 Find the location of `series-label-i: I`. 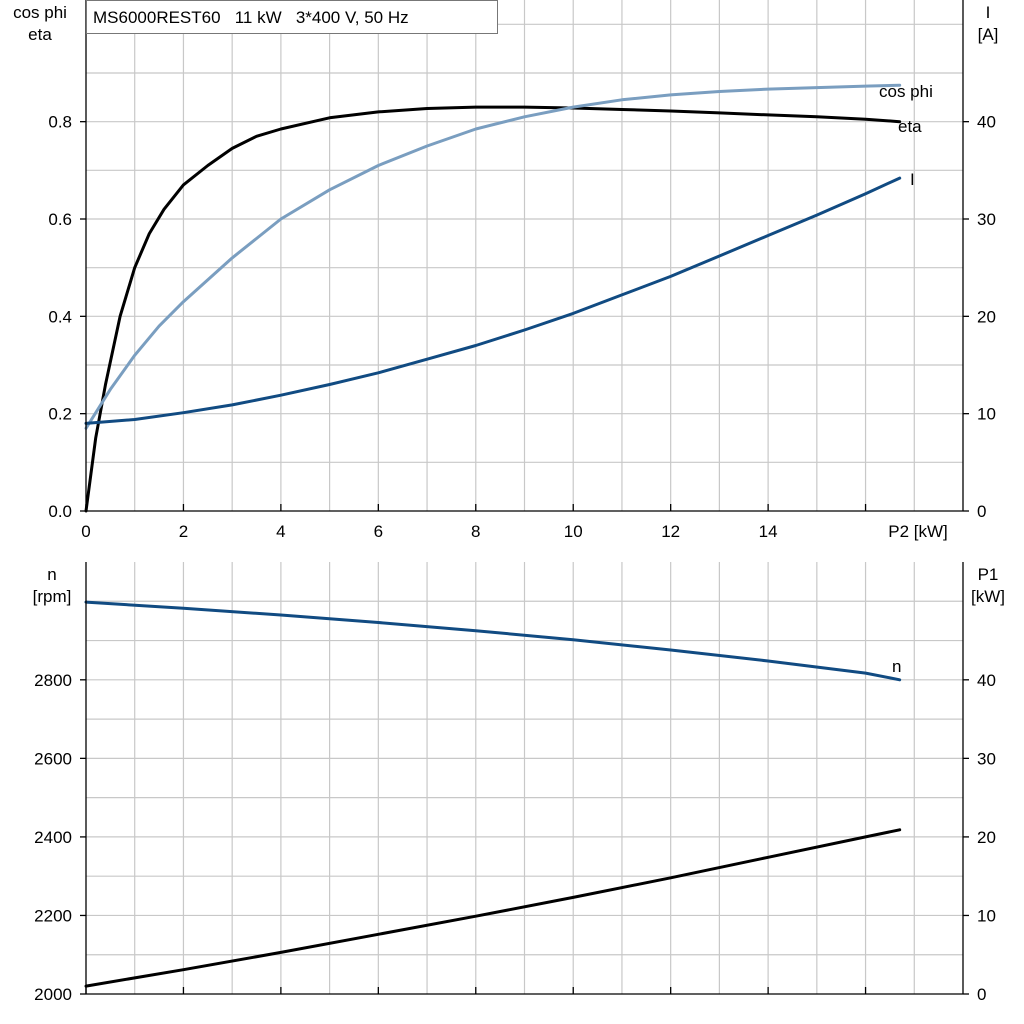

series-label-i: I is located at coordinates (912, 179).